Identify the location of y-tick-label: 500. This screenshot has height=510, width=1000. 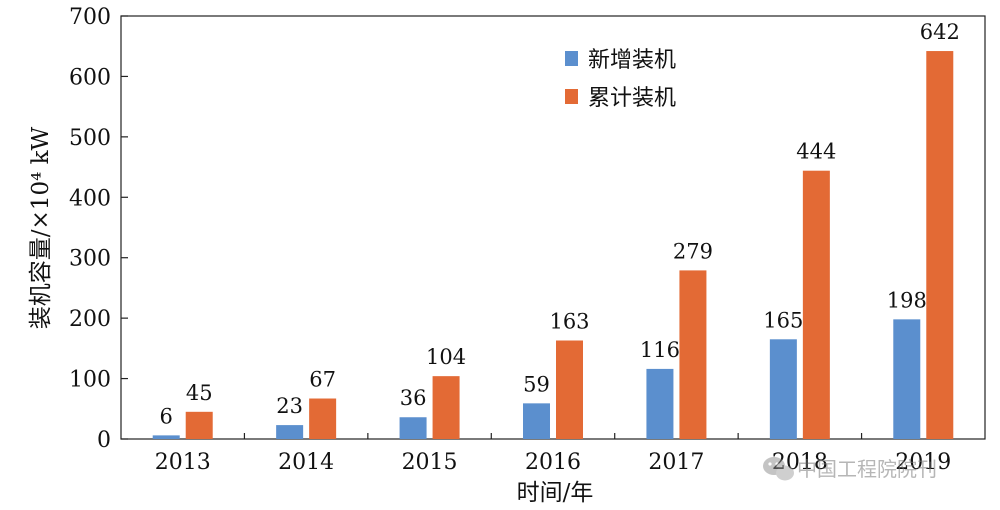
(90, 138).